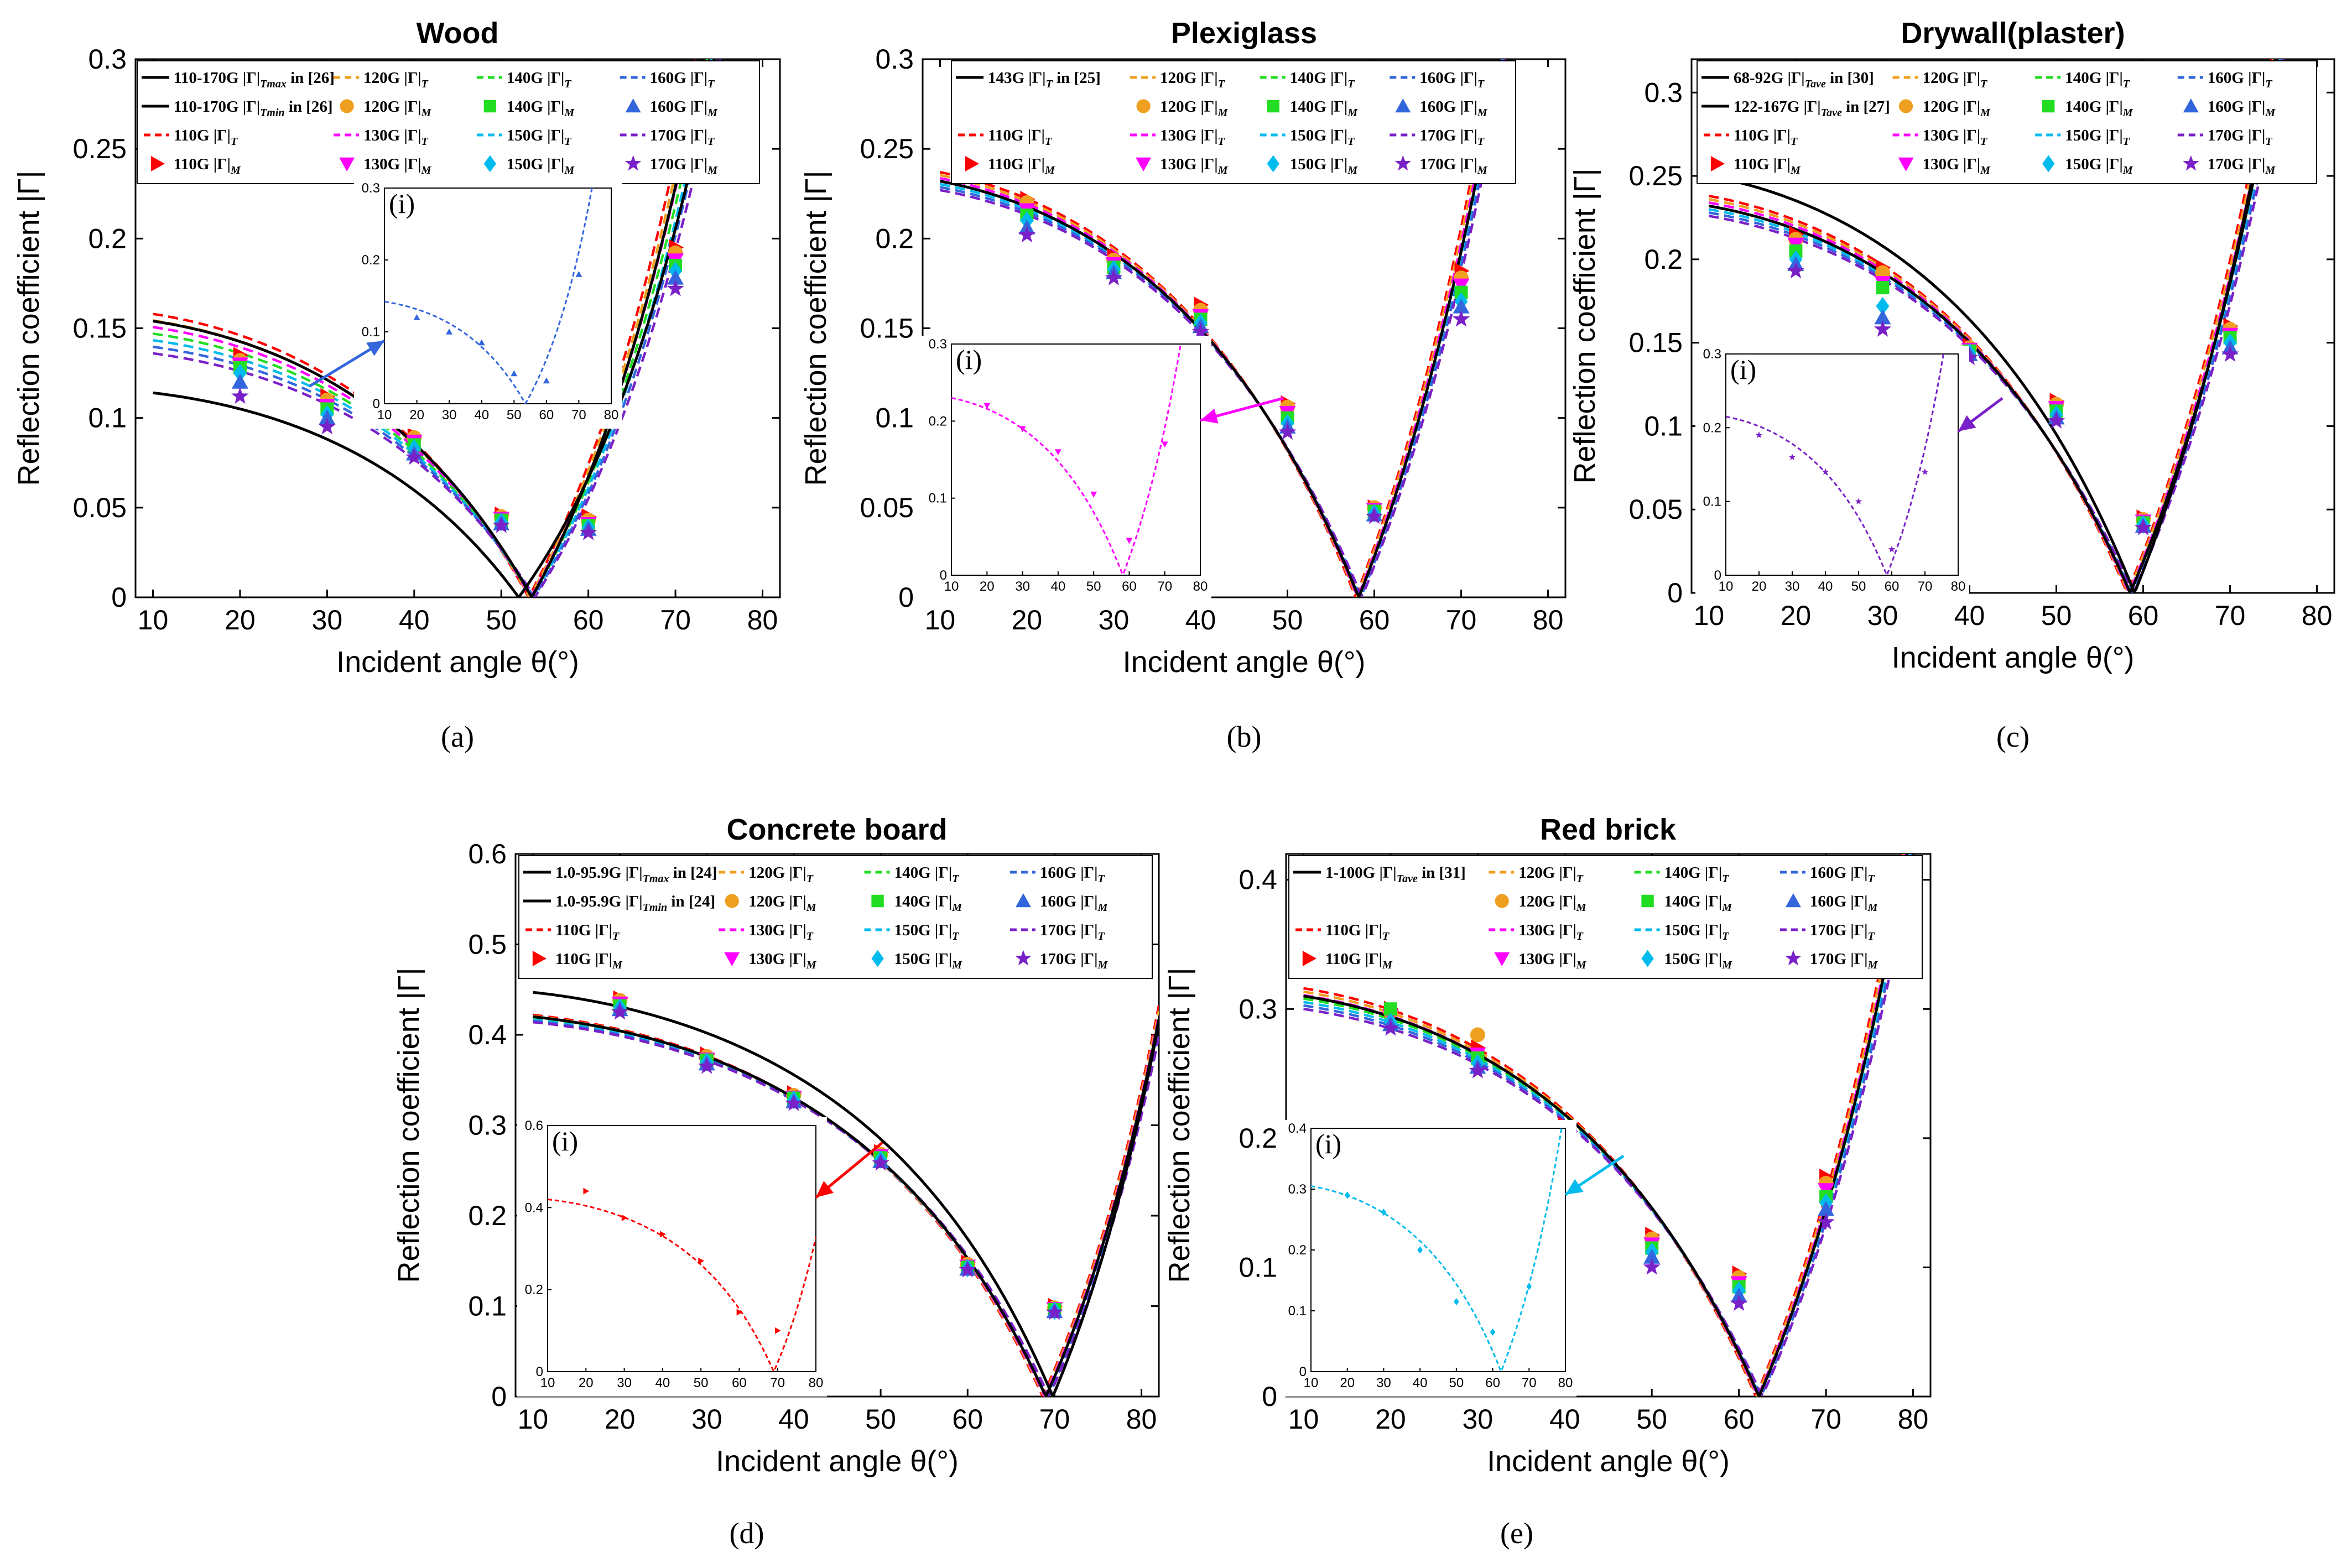 The image size is (2352, 1568). What do you see at coordinates (153, 620) in the screenshot?
I see `x-tick-label: 10` at bounding box center [153, 620].